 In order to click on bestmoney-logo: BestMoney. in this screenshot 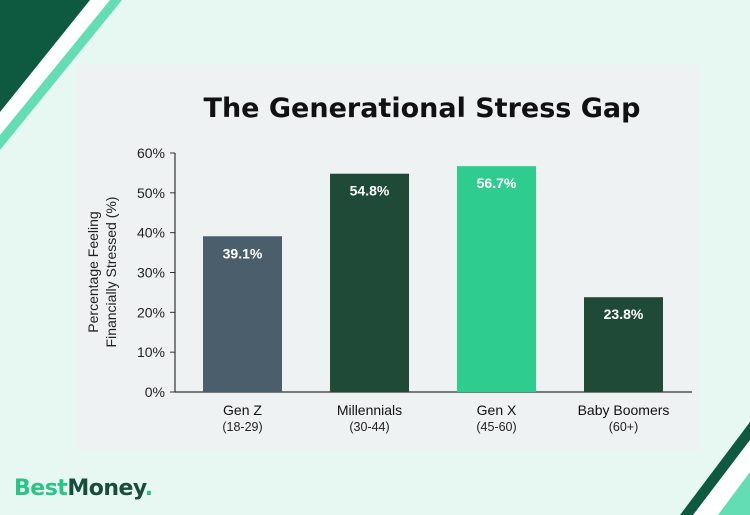, I will do `click(83, 488)`.